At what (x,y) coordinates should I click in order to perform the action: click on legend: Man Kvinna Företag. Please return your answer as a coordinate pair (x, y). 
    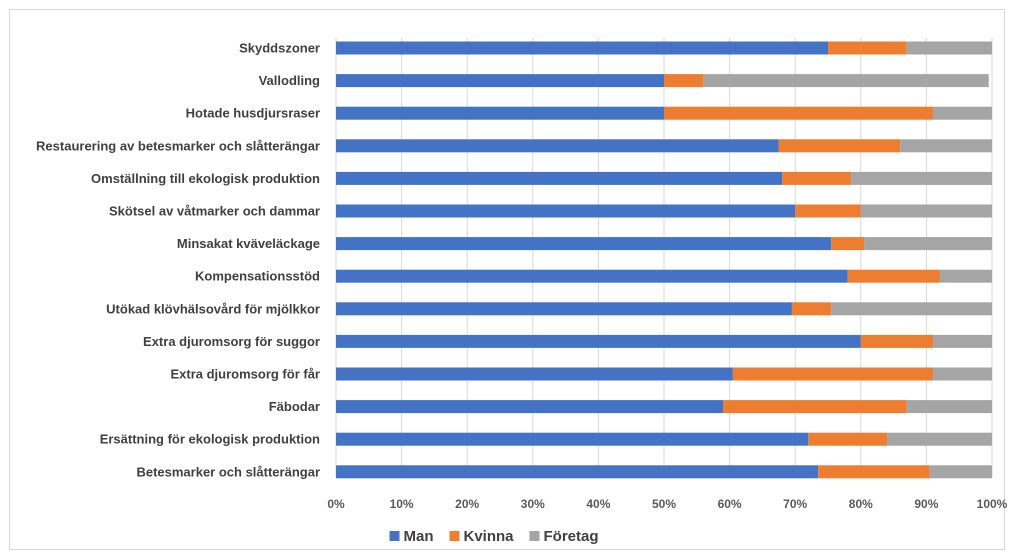
    Looking at the image, I should click on (494, 536).